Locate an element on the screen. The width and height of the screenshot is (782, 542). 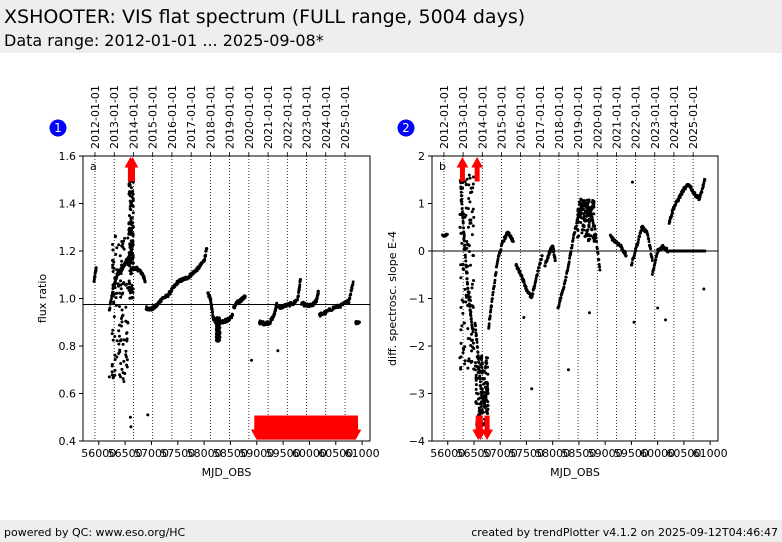
y-axis-label: diff. spectrosc. slope E-4 is located at coordinates (392, 298).